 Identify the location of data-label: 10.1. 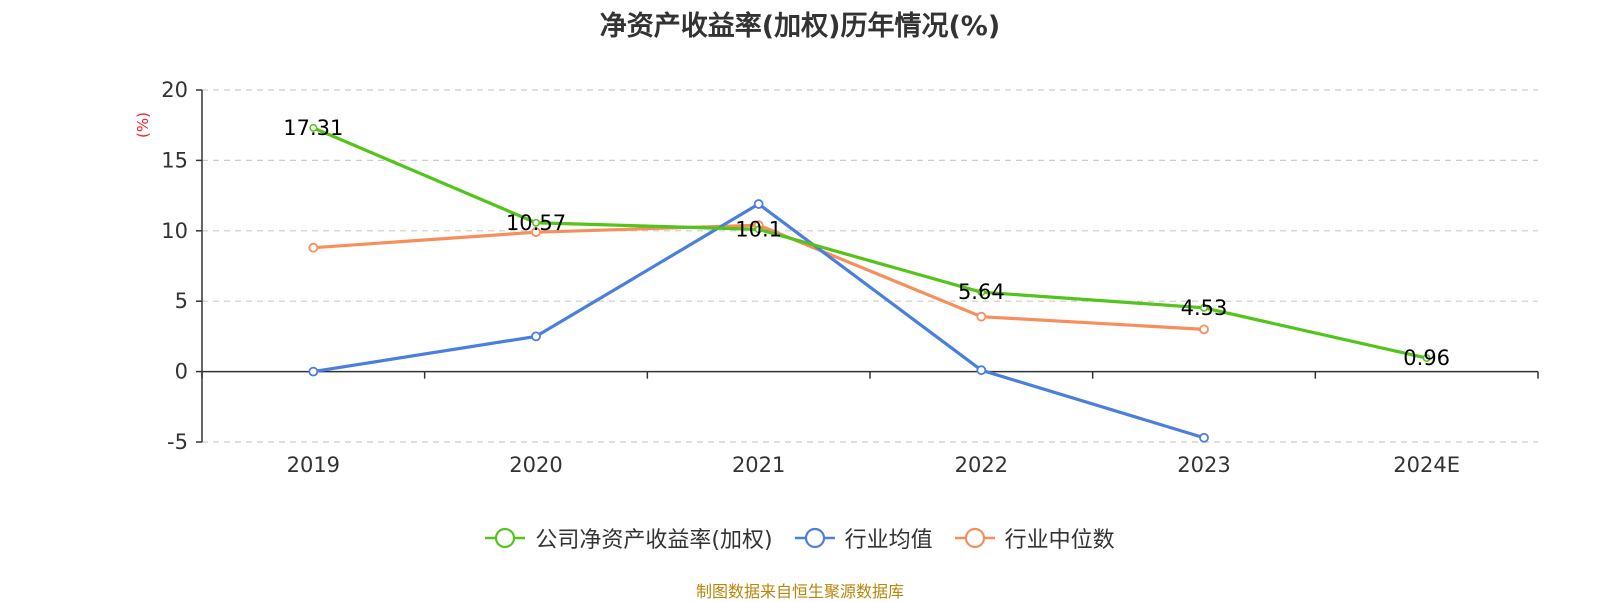
(758, 229).